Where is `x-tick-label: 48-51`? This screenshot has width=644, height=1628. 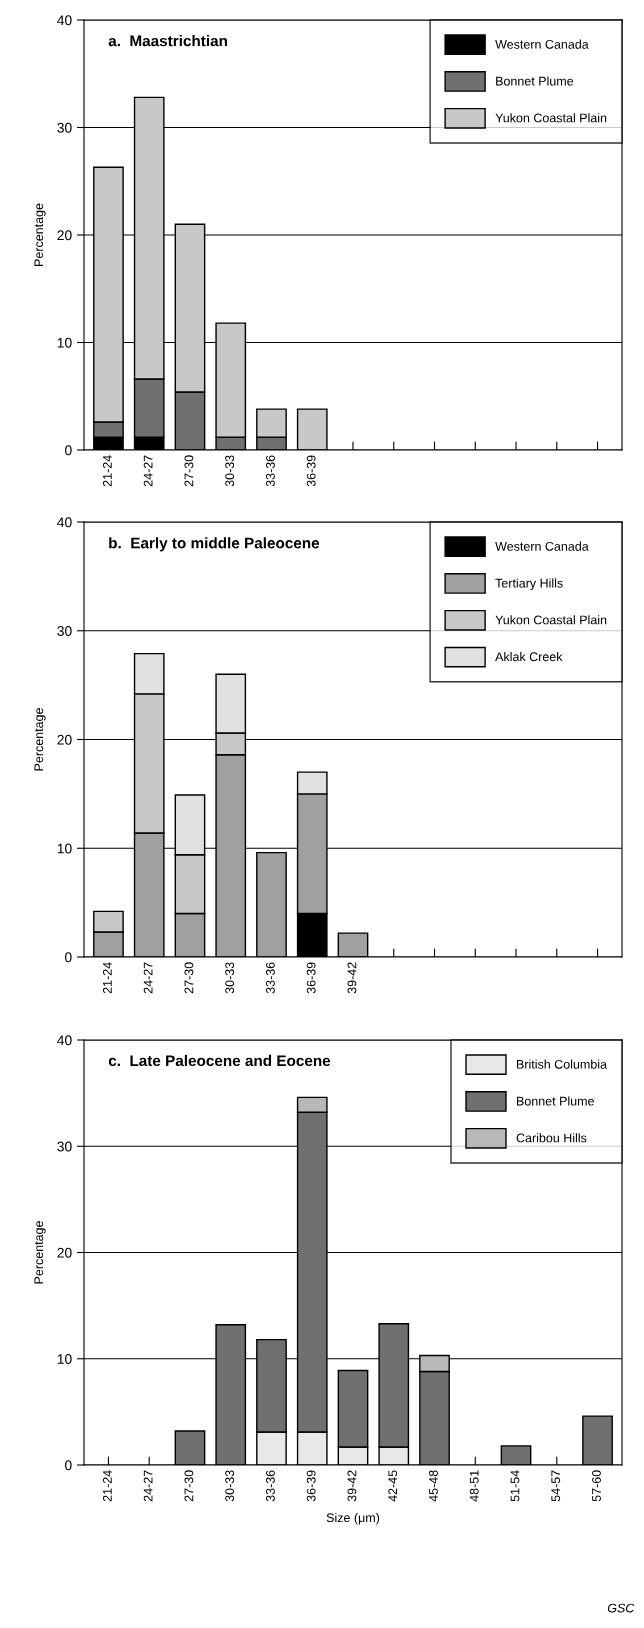 x-tick-label: 48-51 is located at coordinates (474, 1486).